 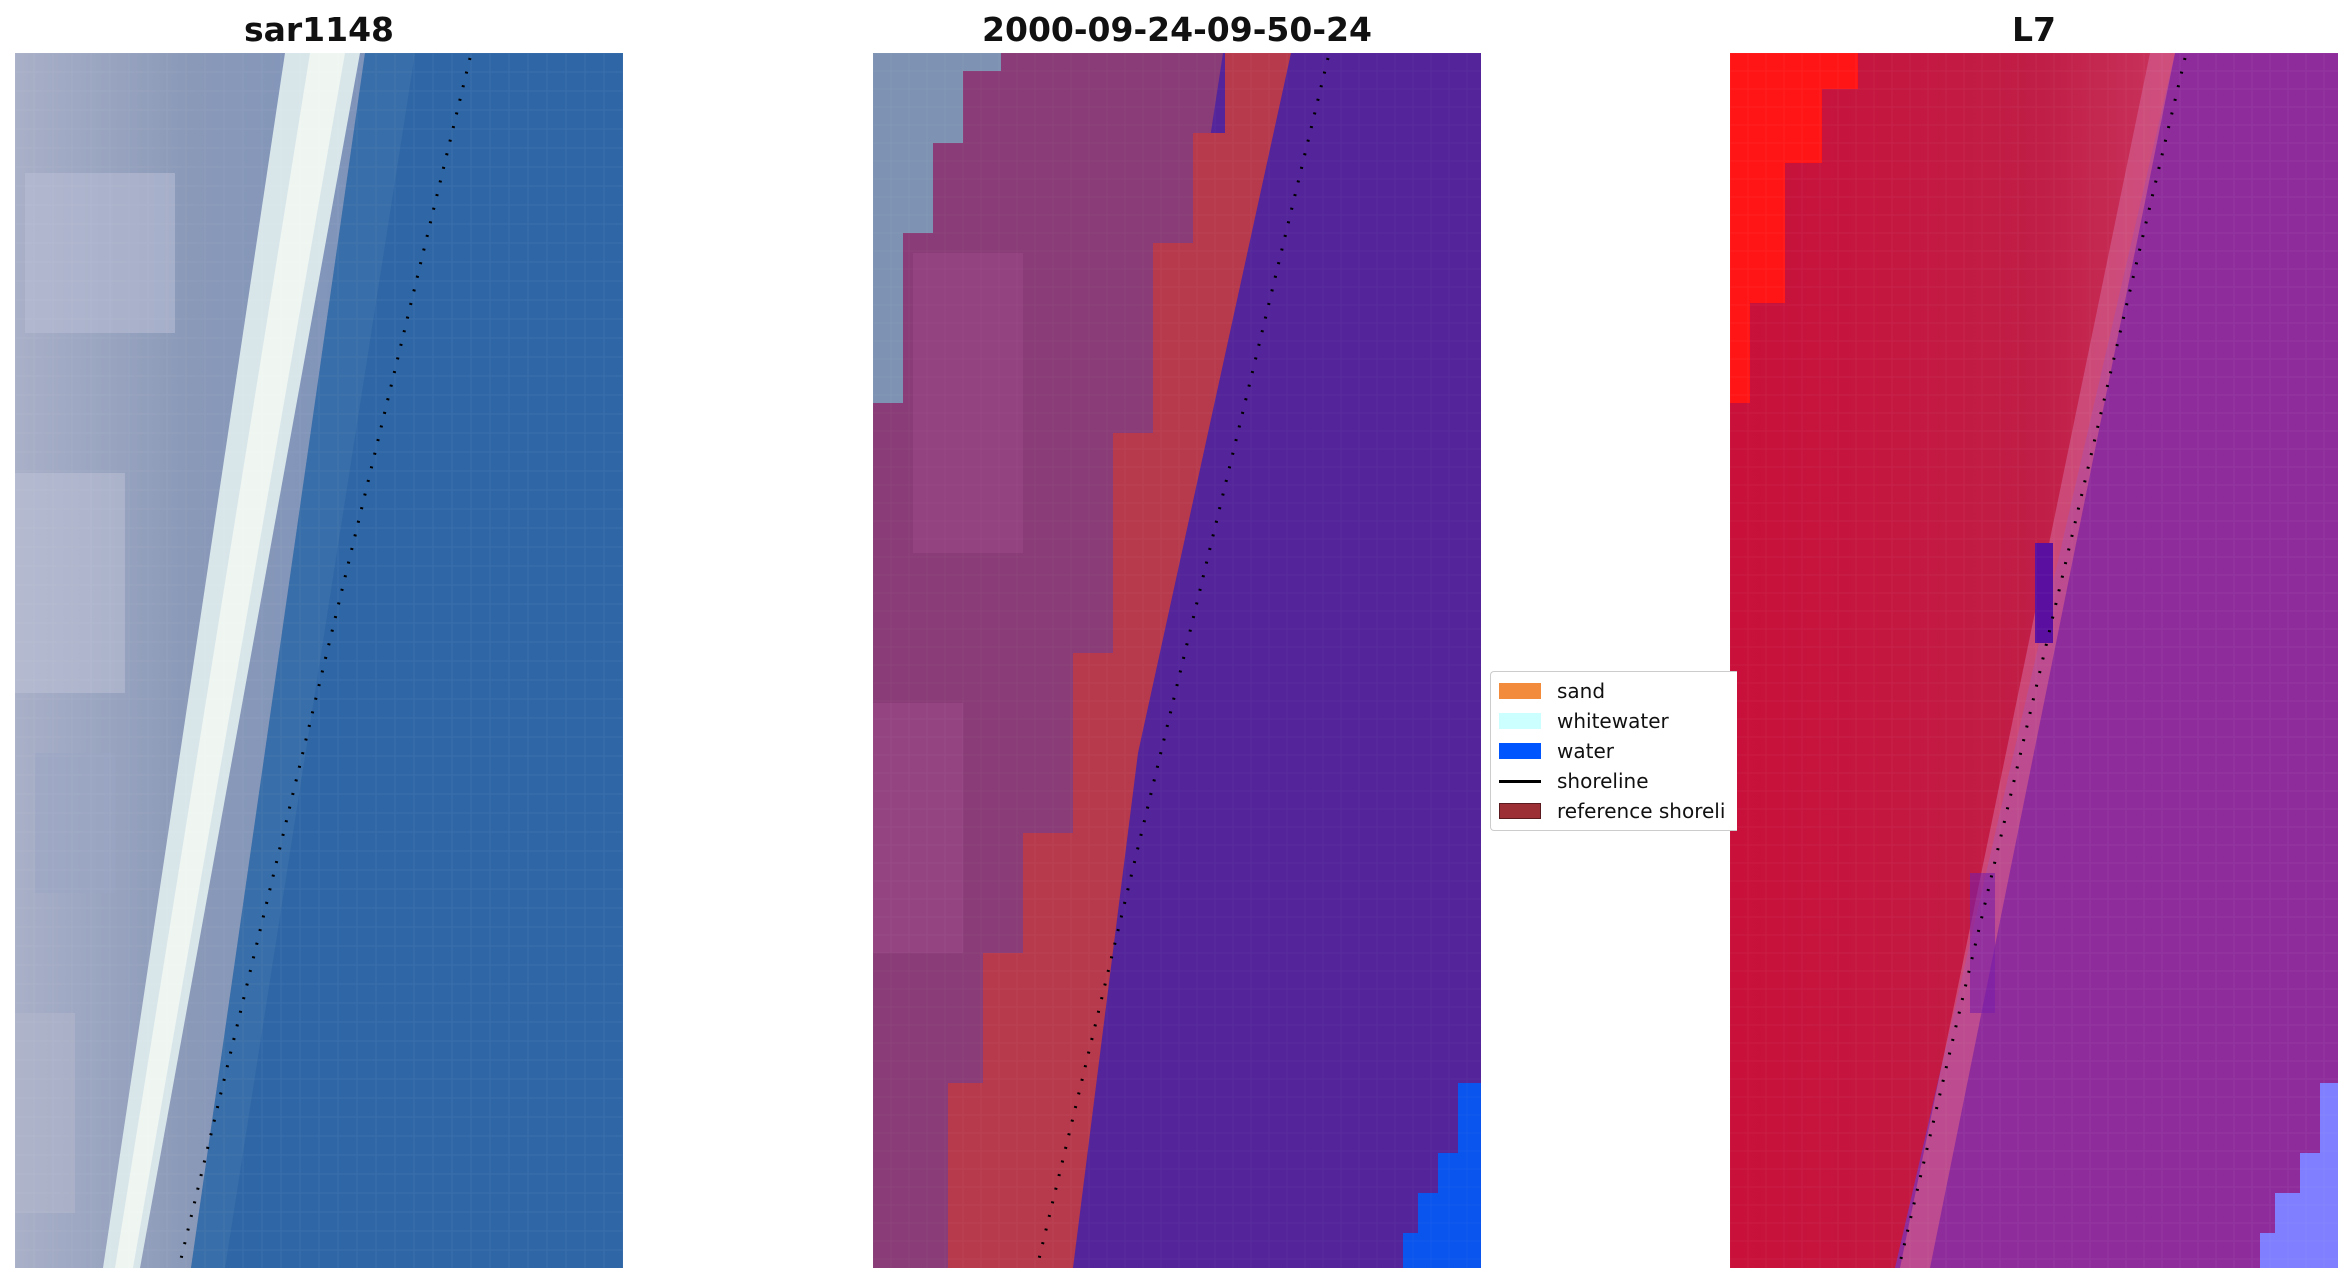 What do you see at coordinates (1581, 691) in the screenshot?
I see `legend-label: sand` at bounding box center [1581, 691].